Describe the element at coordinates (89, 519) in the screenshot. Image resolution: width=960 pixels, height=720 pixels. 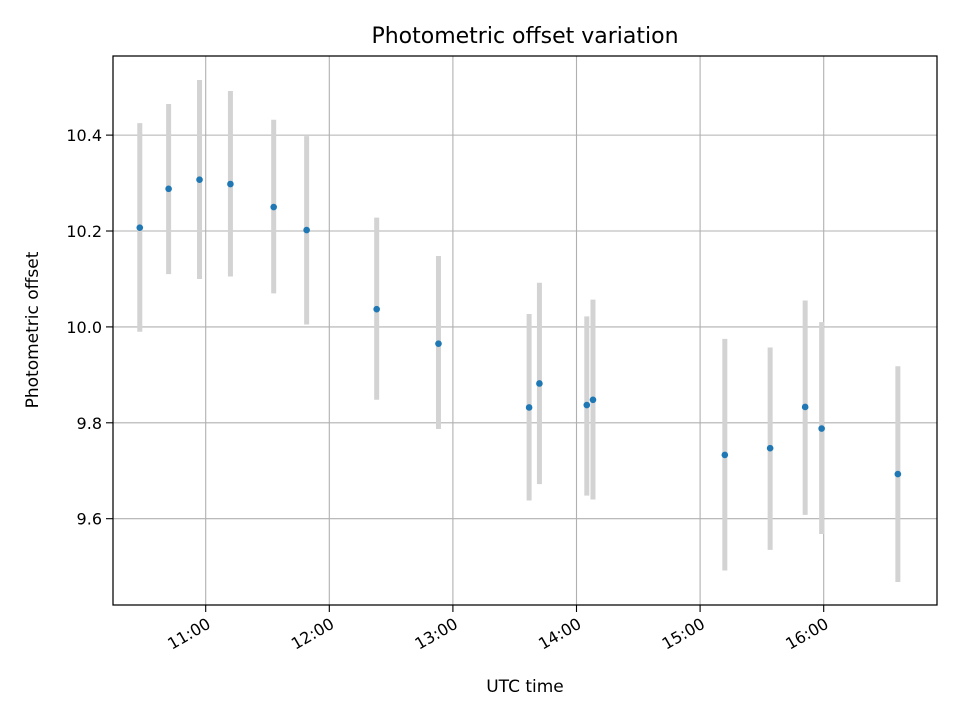
I see `y-tick-label: 9.6` at that location.